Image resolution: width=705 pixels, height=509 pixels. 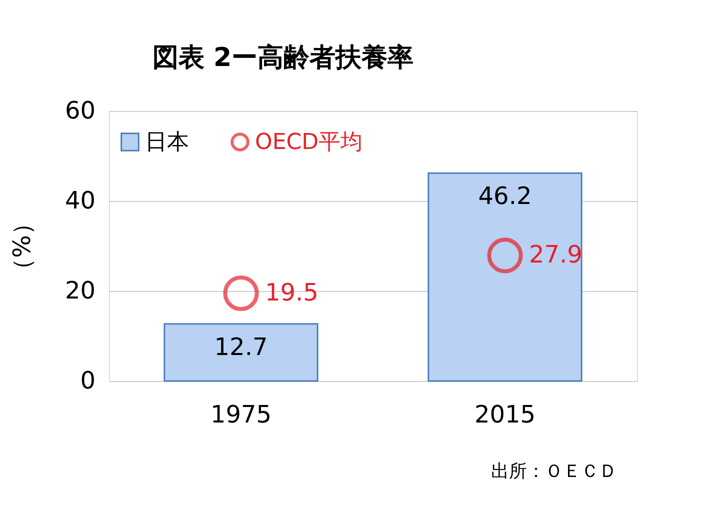 What do you see at coordinates (167, 142) in the screenshot?
I see `legend-label: 日本` at bounding box center [167, 142].